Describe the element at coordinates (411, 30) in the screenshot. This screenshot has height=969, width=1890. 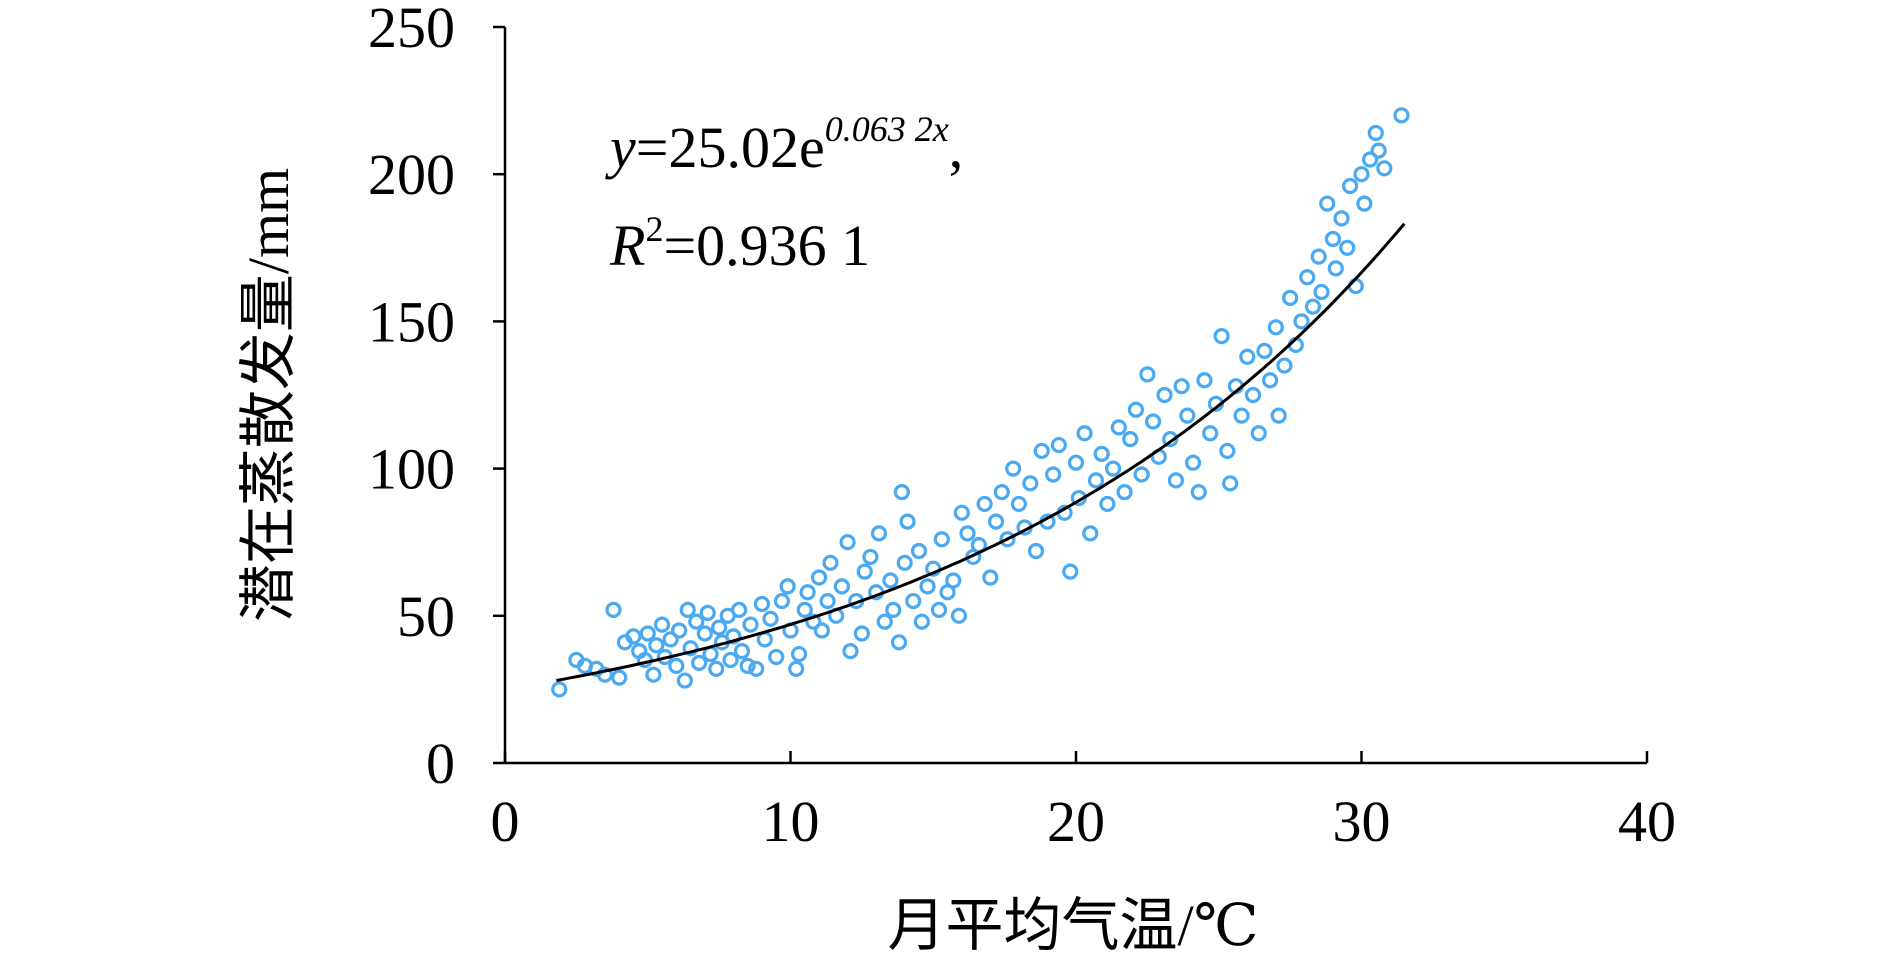
I see `y-tick-label: 250` at that location.